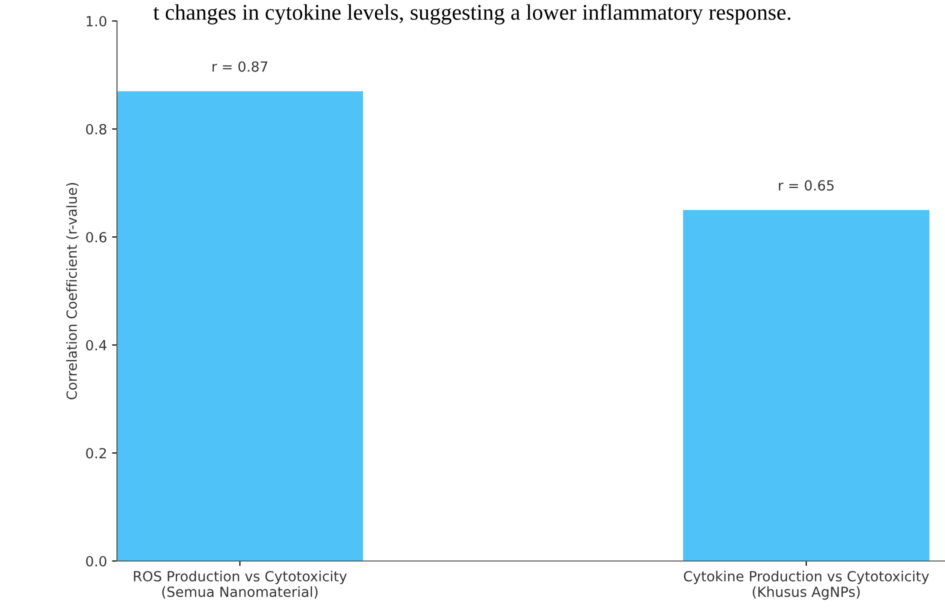 The width and height of the screenshot is (945, 610). I want to click on y-tick-label: 0.2, so click(96, 453).